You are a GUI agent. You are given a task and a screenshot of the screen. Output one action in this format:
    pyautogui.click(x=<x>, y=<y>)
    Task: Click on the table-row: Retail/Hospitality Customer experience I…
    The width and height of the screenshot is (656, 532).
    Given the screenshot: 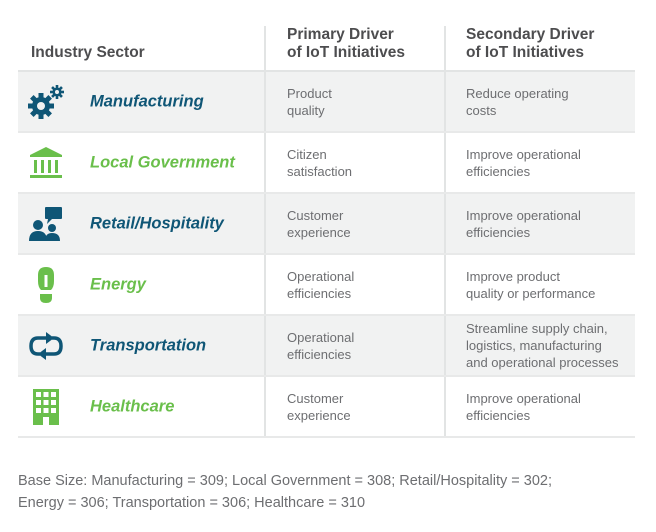 What is the action you would take?
    pyautogui.click(x=326, y=224)
    